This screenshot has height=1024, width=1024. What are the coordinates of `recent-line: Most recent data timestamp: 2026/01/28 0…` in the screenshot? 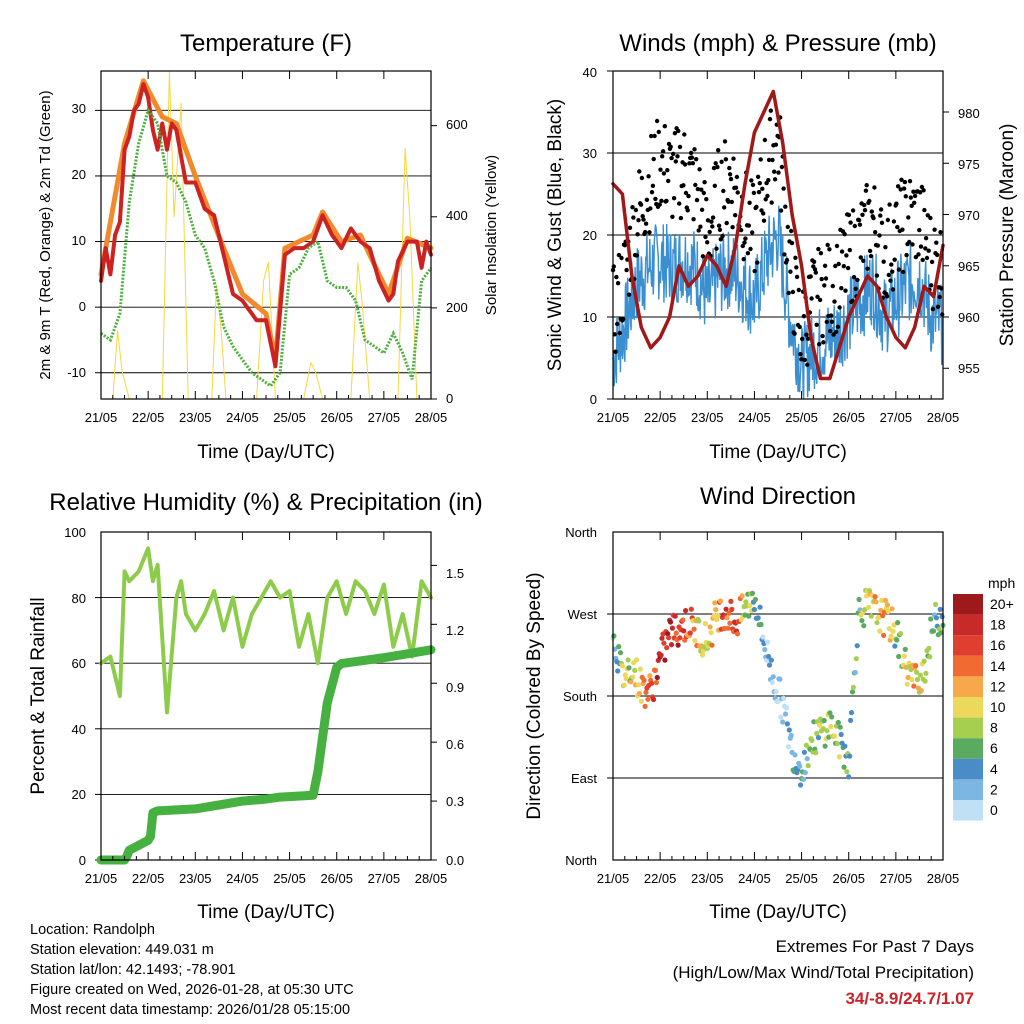 It's located at (190, 1010).